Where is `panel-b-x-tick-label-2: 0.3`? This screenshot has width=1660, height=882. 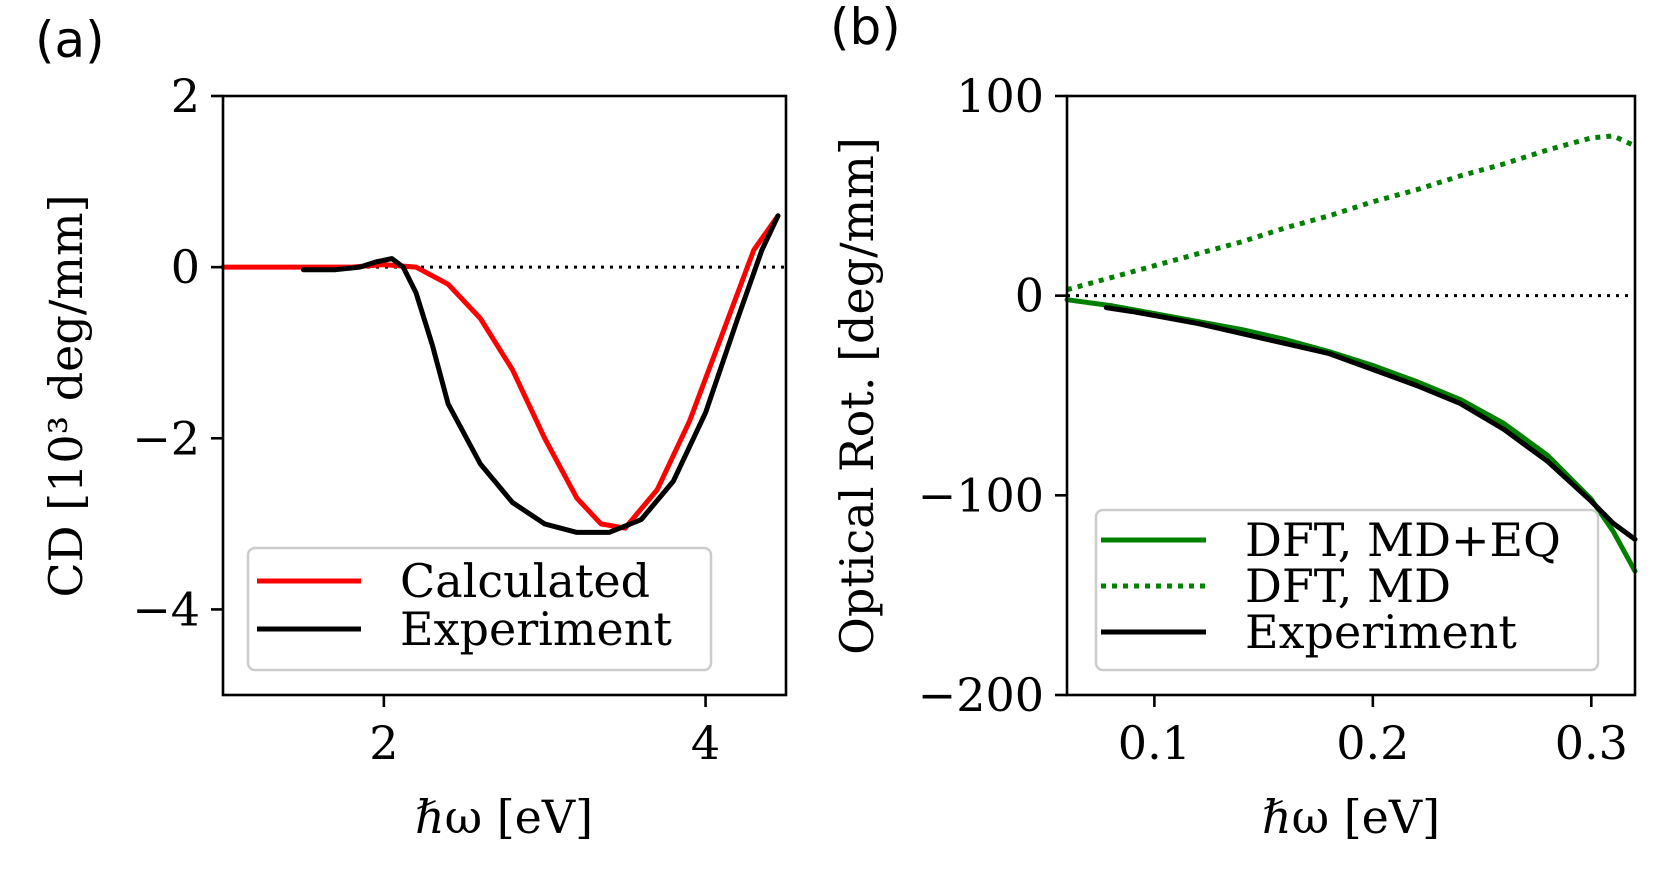
panel-b-x-tick-label-2: 0.3 is located at coordinates (1591, 743).